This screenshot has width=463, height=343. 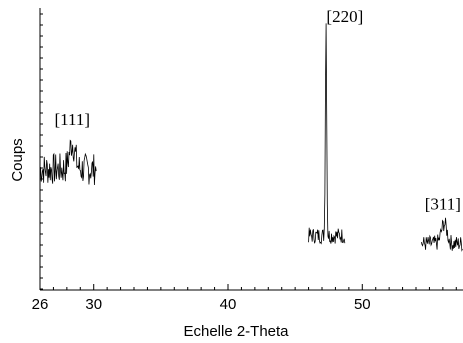 What do you see at coordinates (17, 159) in the screenshot?
I see `y-axis-title: Coups` at bounding box center [17, 159].